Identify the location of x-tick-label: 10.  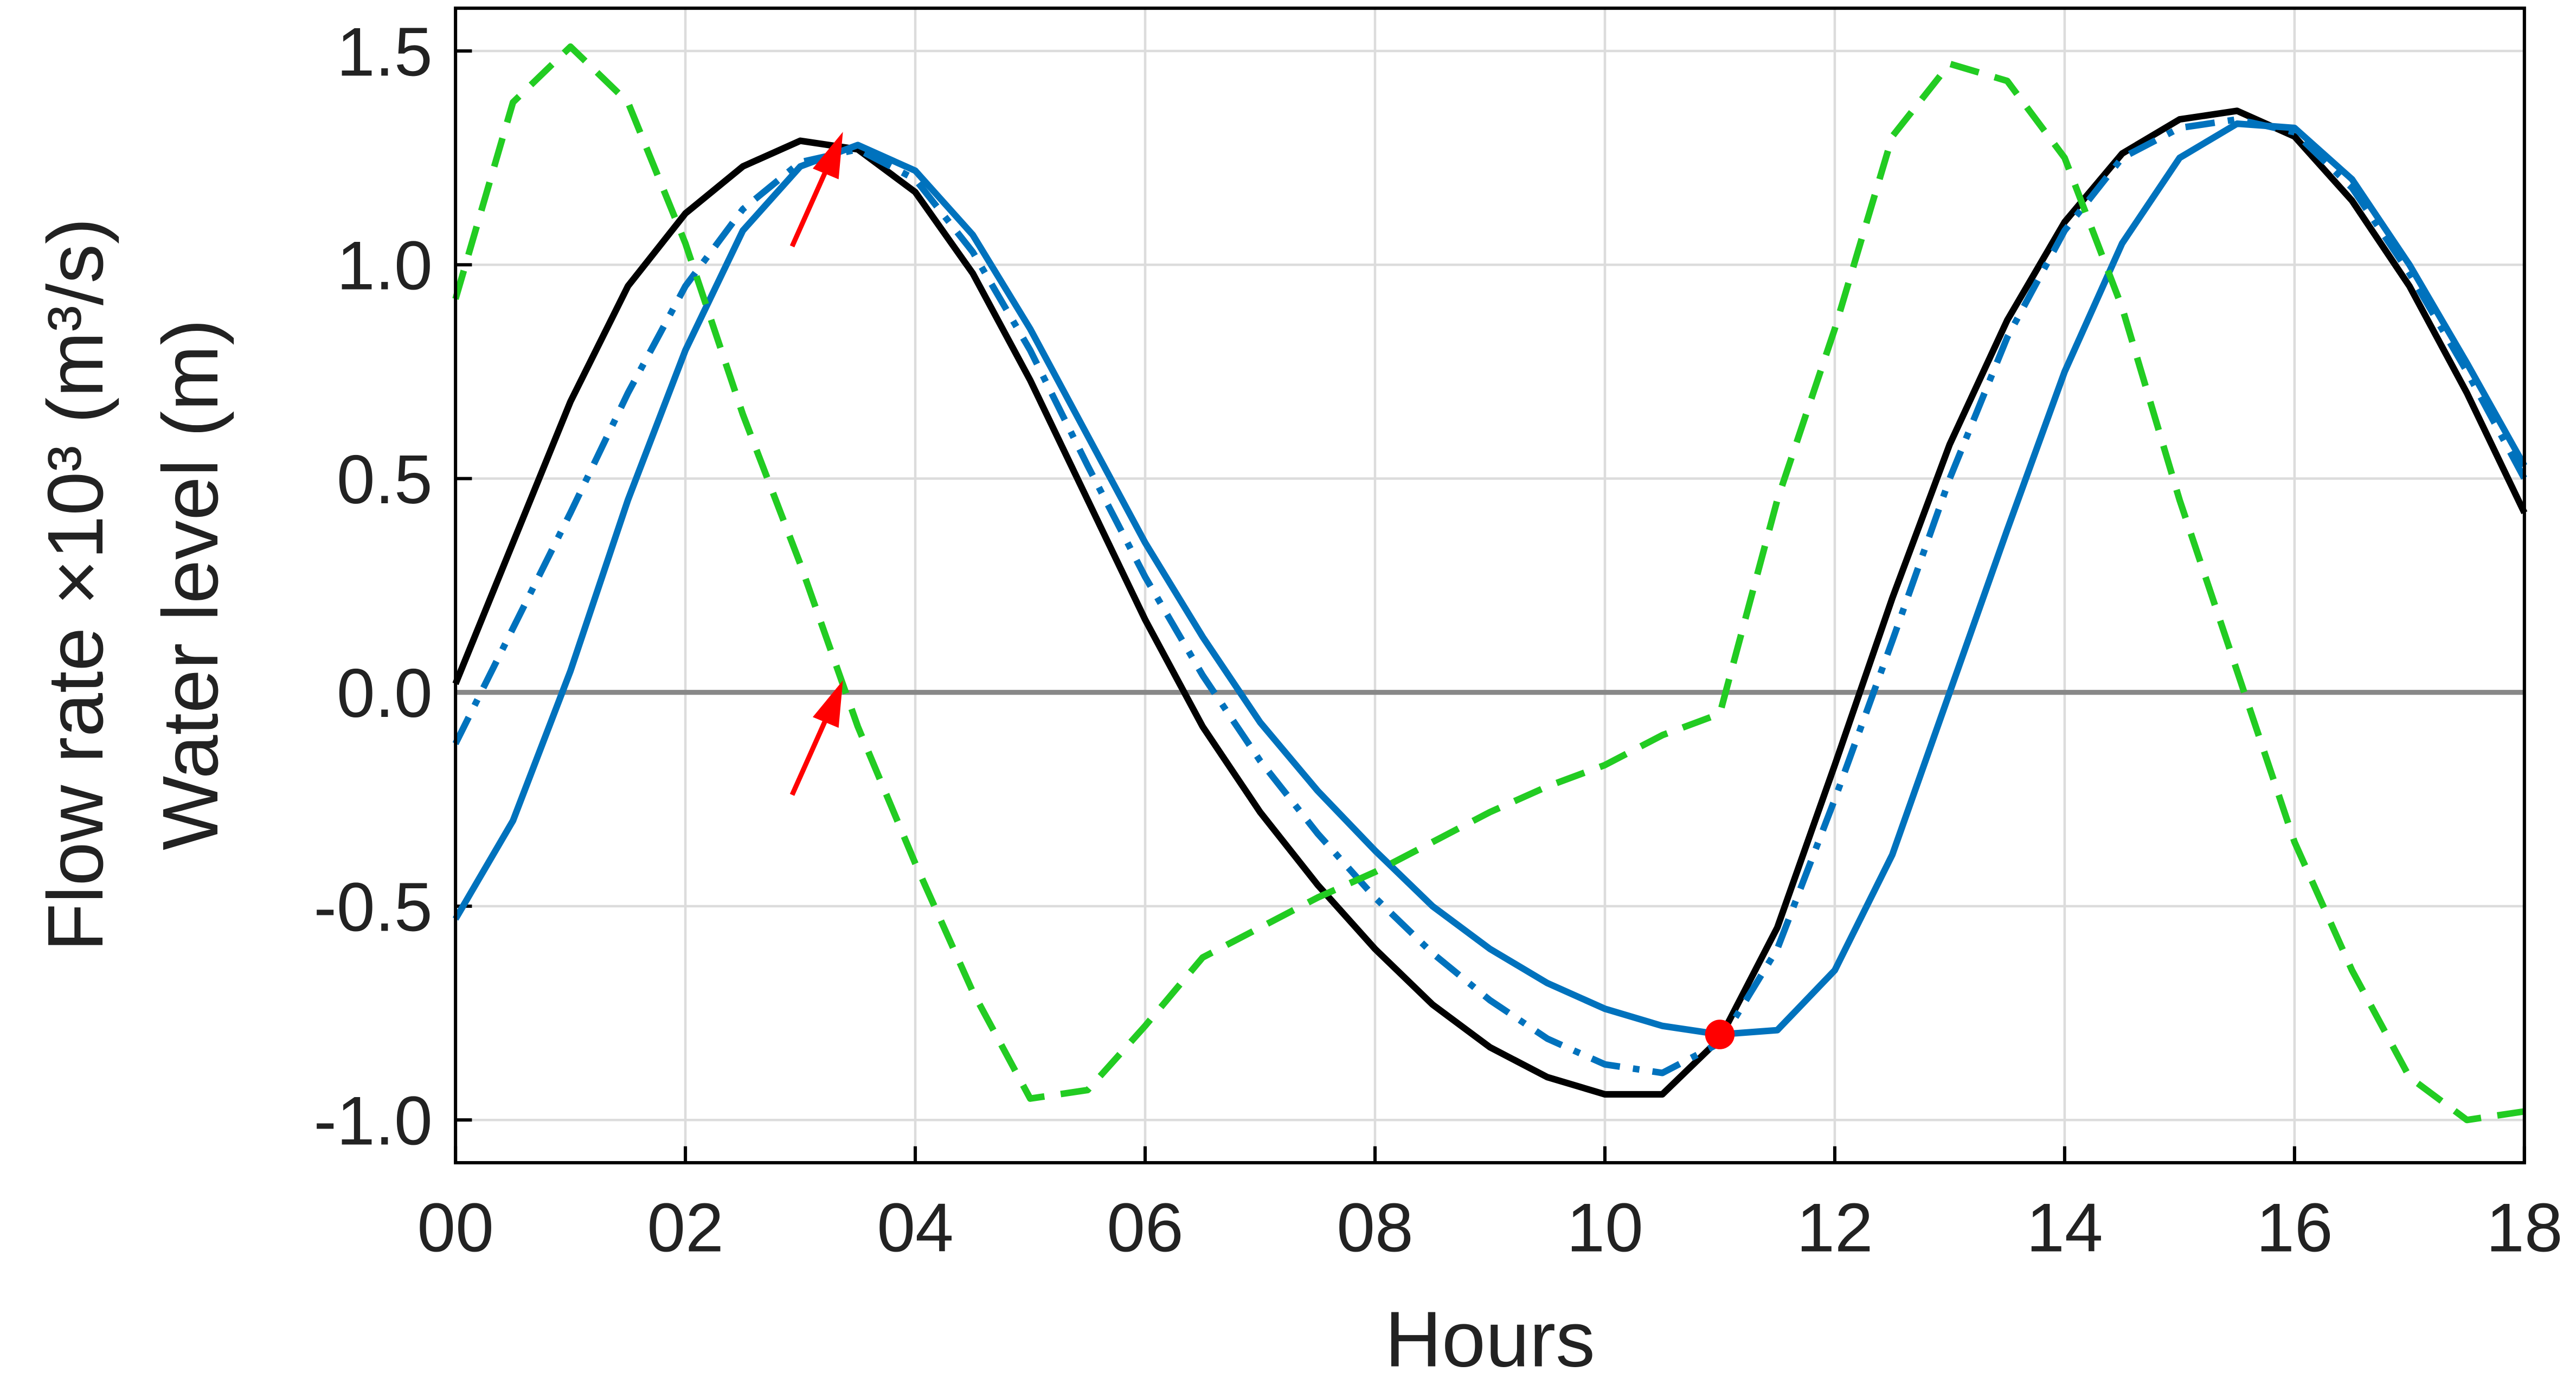
(1604, 1227).